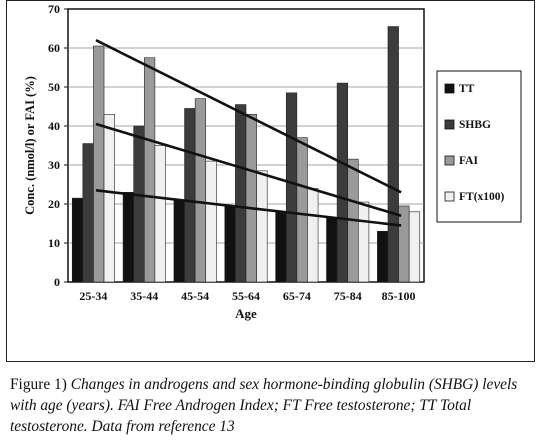 The width and height of the screenshot is (544, 445). Describe the element at coordinates (449, 124) in the screenshot. I see `legend-swatch-shbg` at that location.